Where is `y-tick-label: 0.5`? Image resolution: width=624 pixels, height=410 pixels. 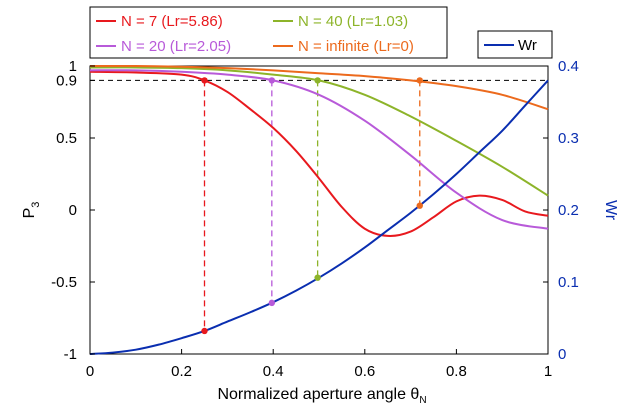
y-tick-label: 0.5 is located at coordinates (66, 138).